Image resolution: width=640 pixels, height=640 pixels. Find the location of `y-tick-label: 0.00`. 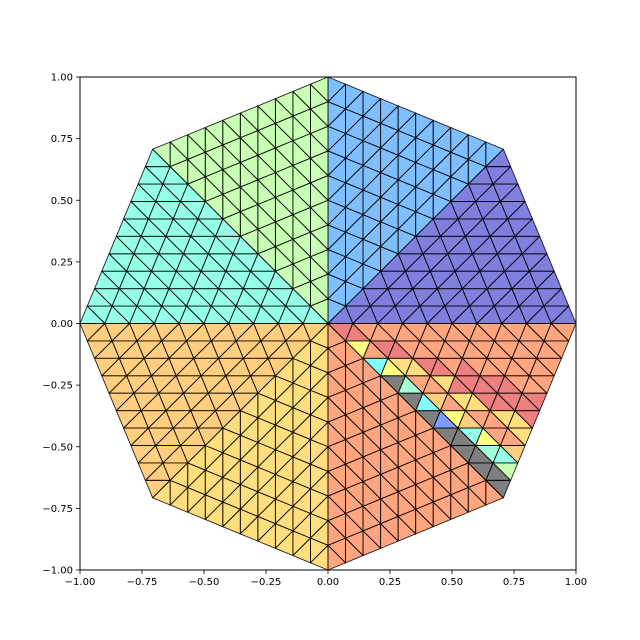

y-tick-label: 0.00 is located at coordinates (62, 324).